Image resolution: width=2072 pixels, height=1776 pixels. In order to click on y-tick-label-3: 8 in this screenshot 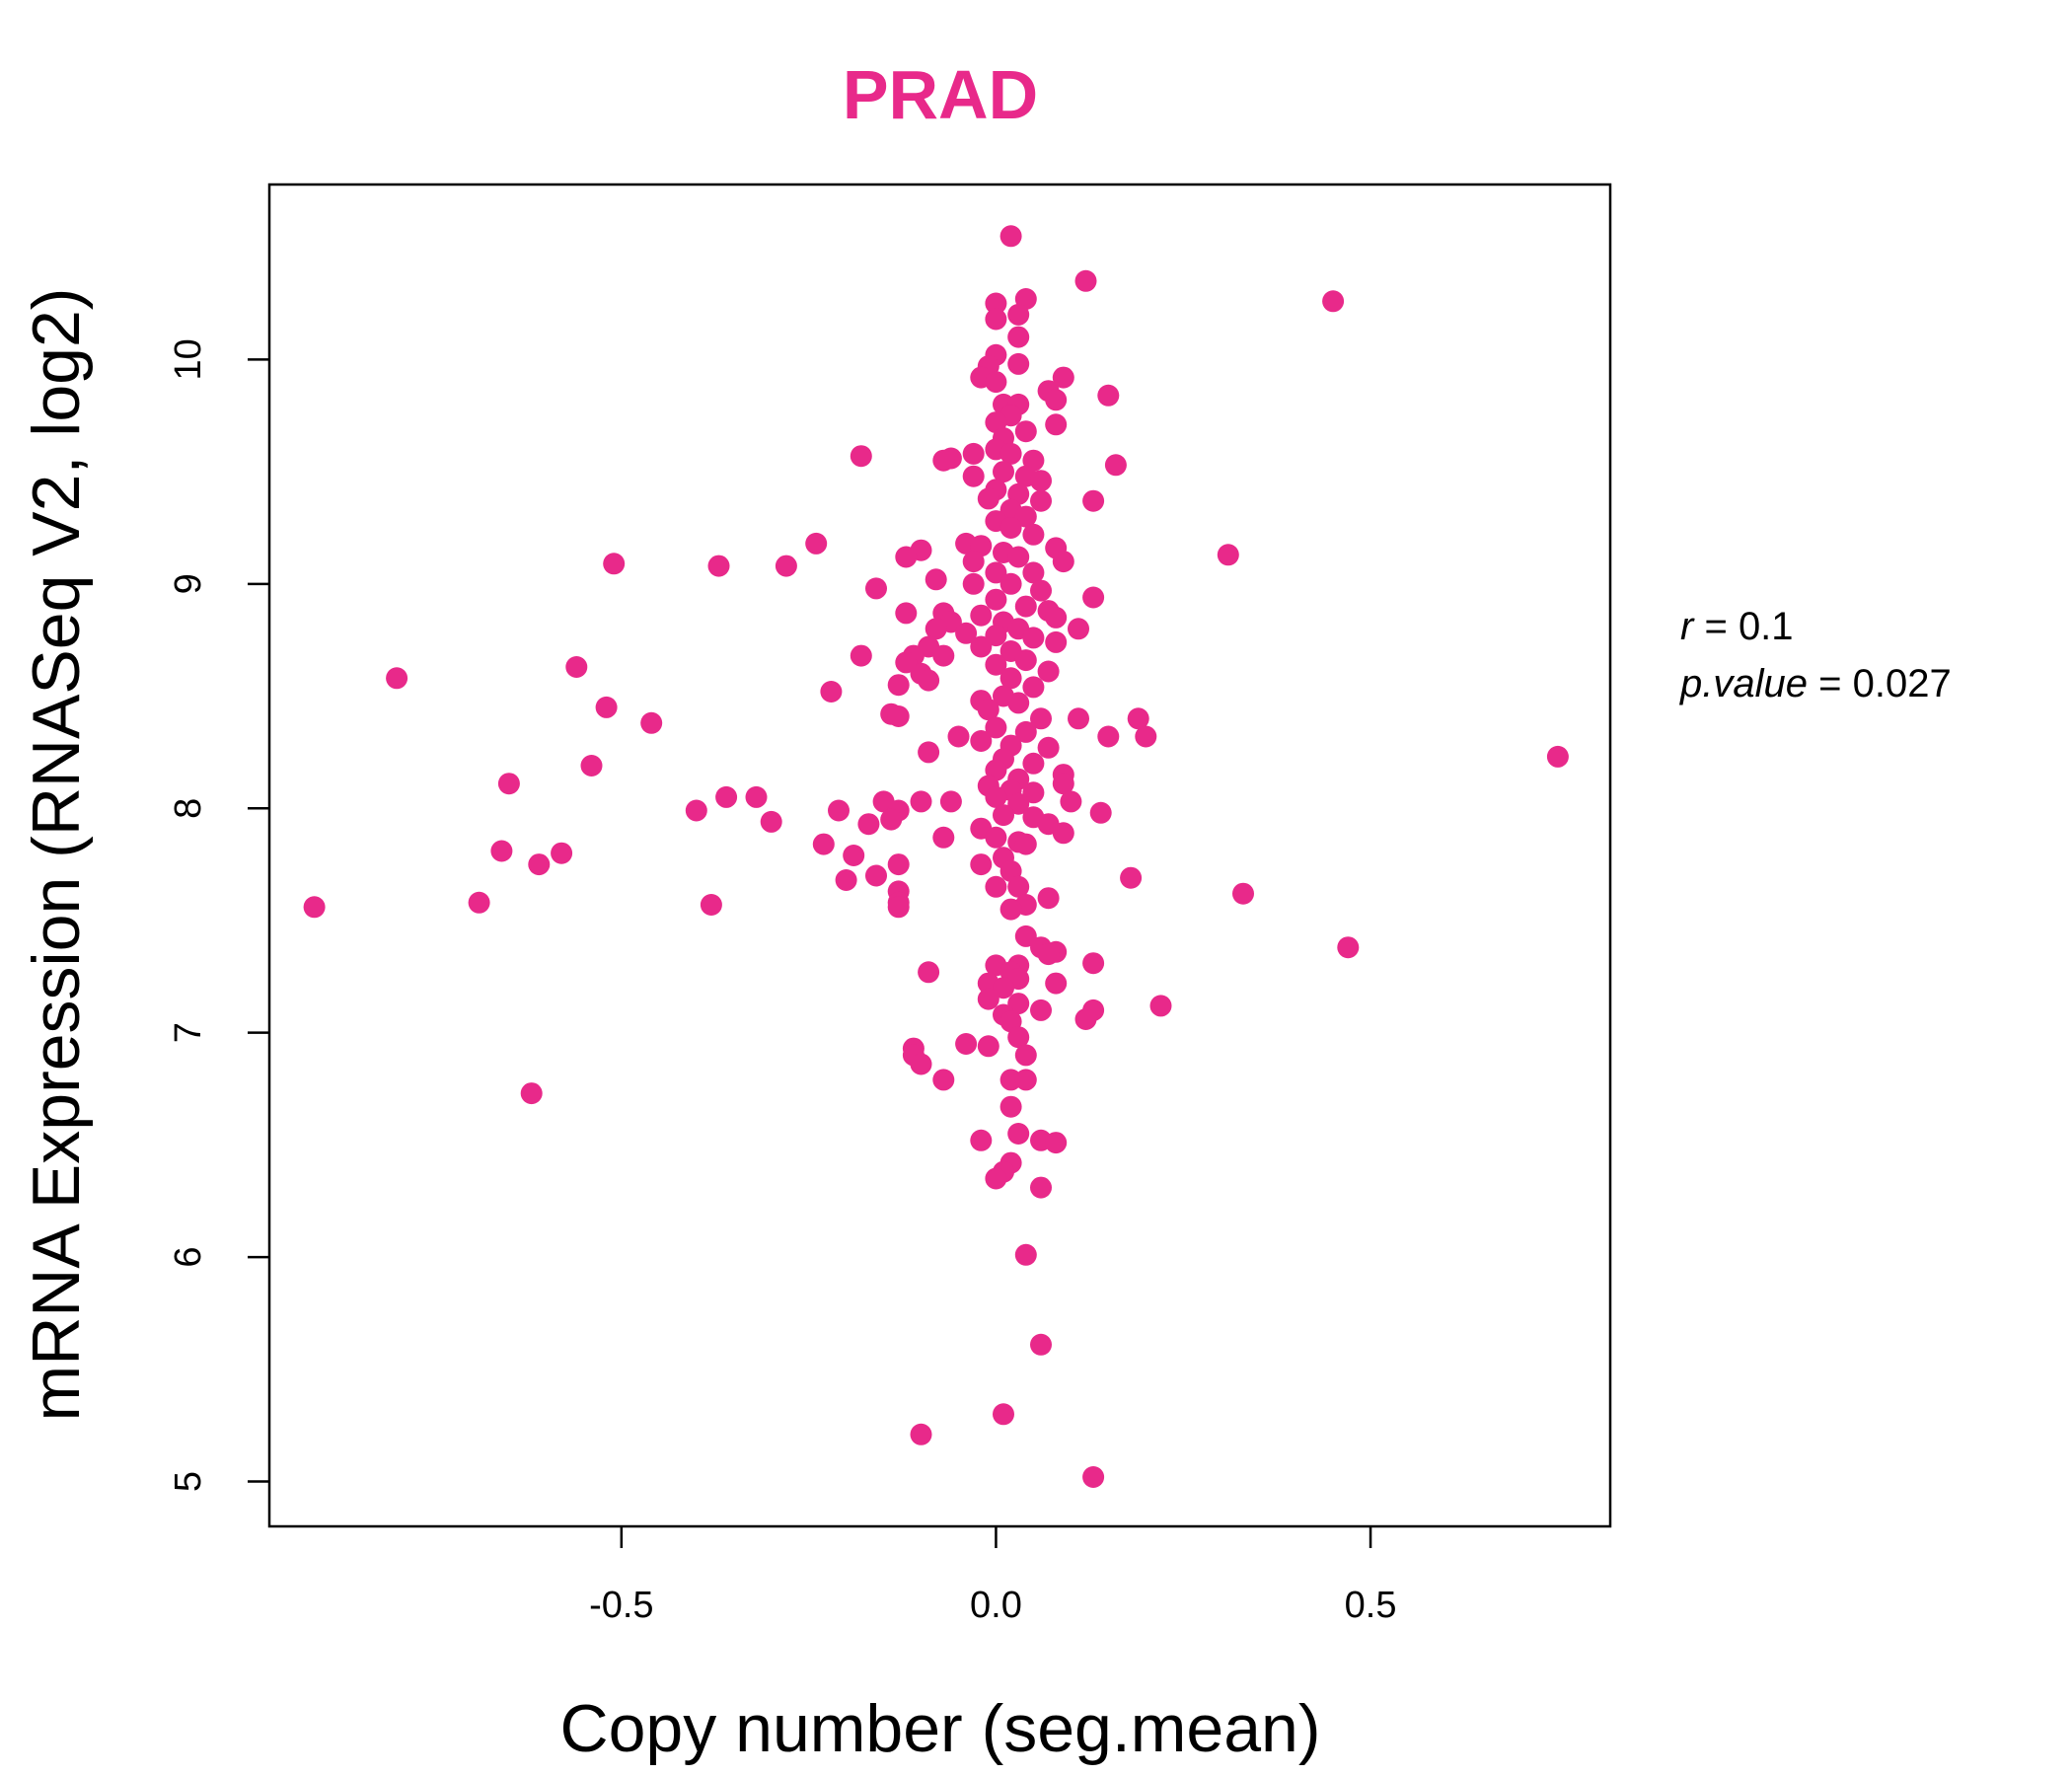, I will do `click(189, 809)`.